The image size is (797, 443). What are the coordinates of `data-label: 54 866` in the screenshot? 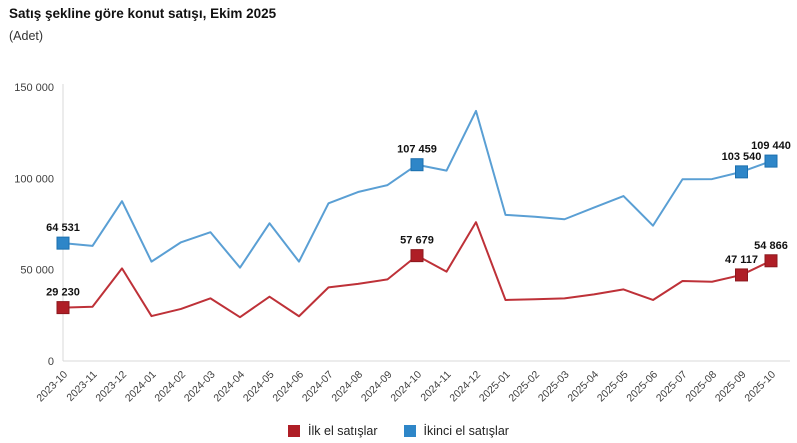 It's located at (771, 246).